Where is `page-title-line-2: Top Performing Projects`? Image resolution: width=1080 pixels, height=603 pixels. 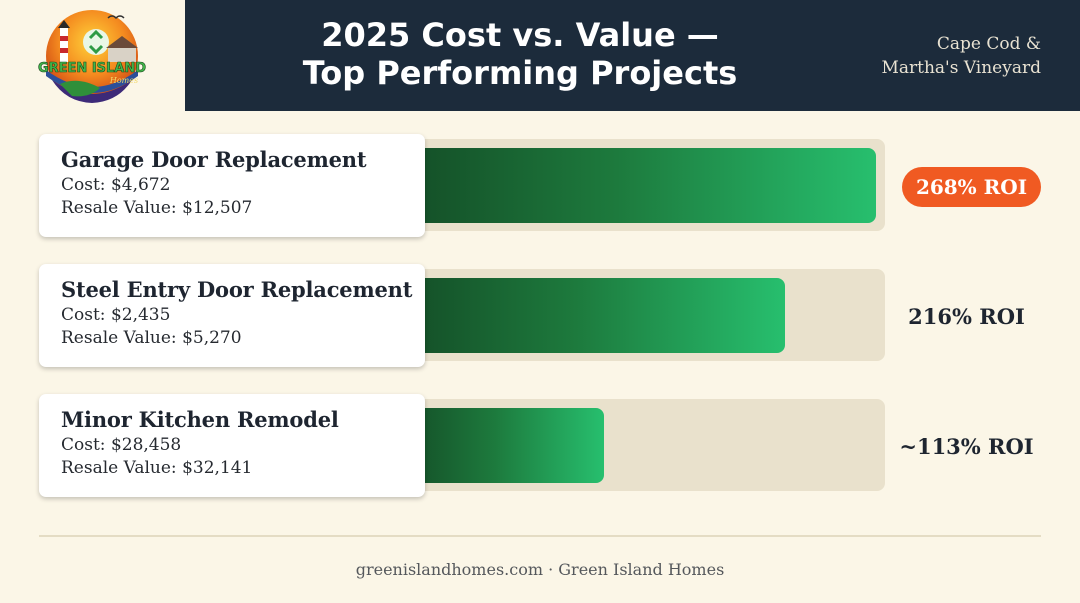
page-title-line-2: Top Performing Projects is located at coordinates (520, 73).